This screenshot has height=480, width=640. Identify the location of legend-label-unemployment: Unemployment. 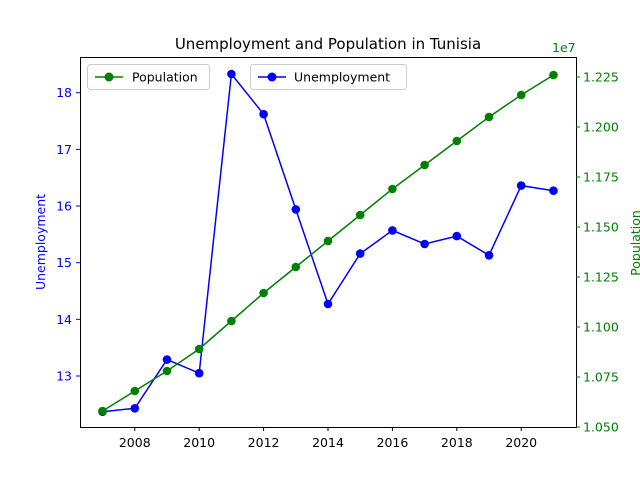
(342, 77).